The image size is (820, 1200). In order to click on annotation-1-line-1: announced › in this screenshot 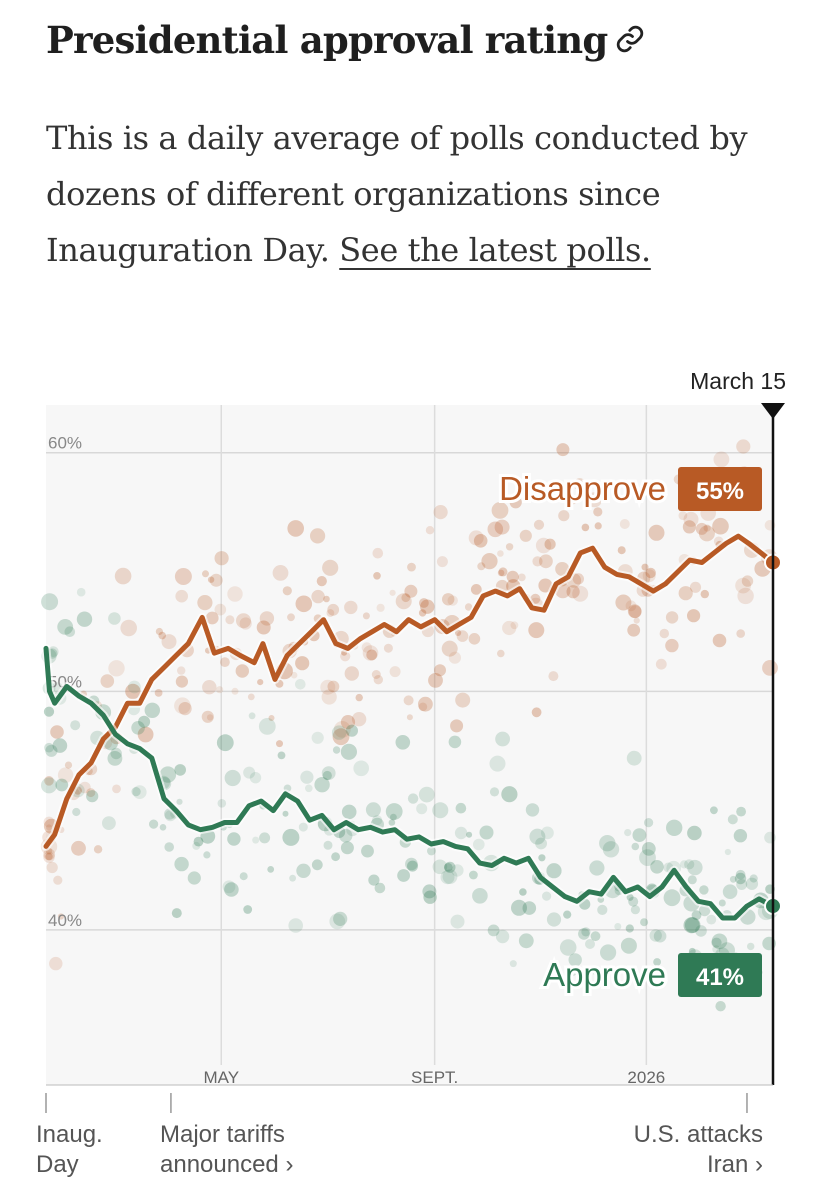, I will do `click(226, 1164)`.